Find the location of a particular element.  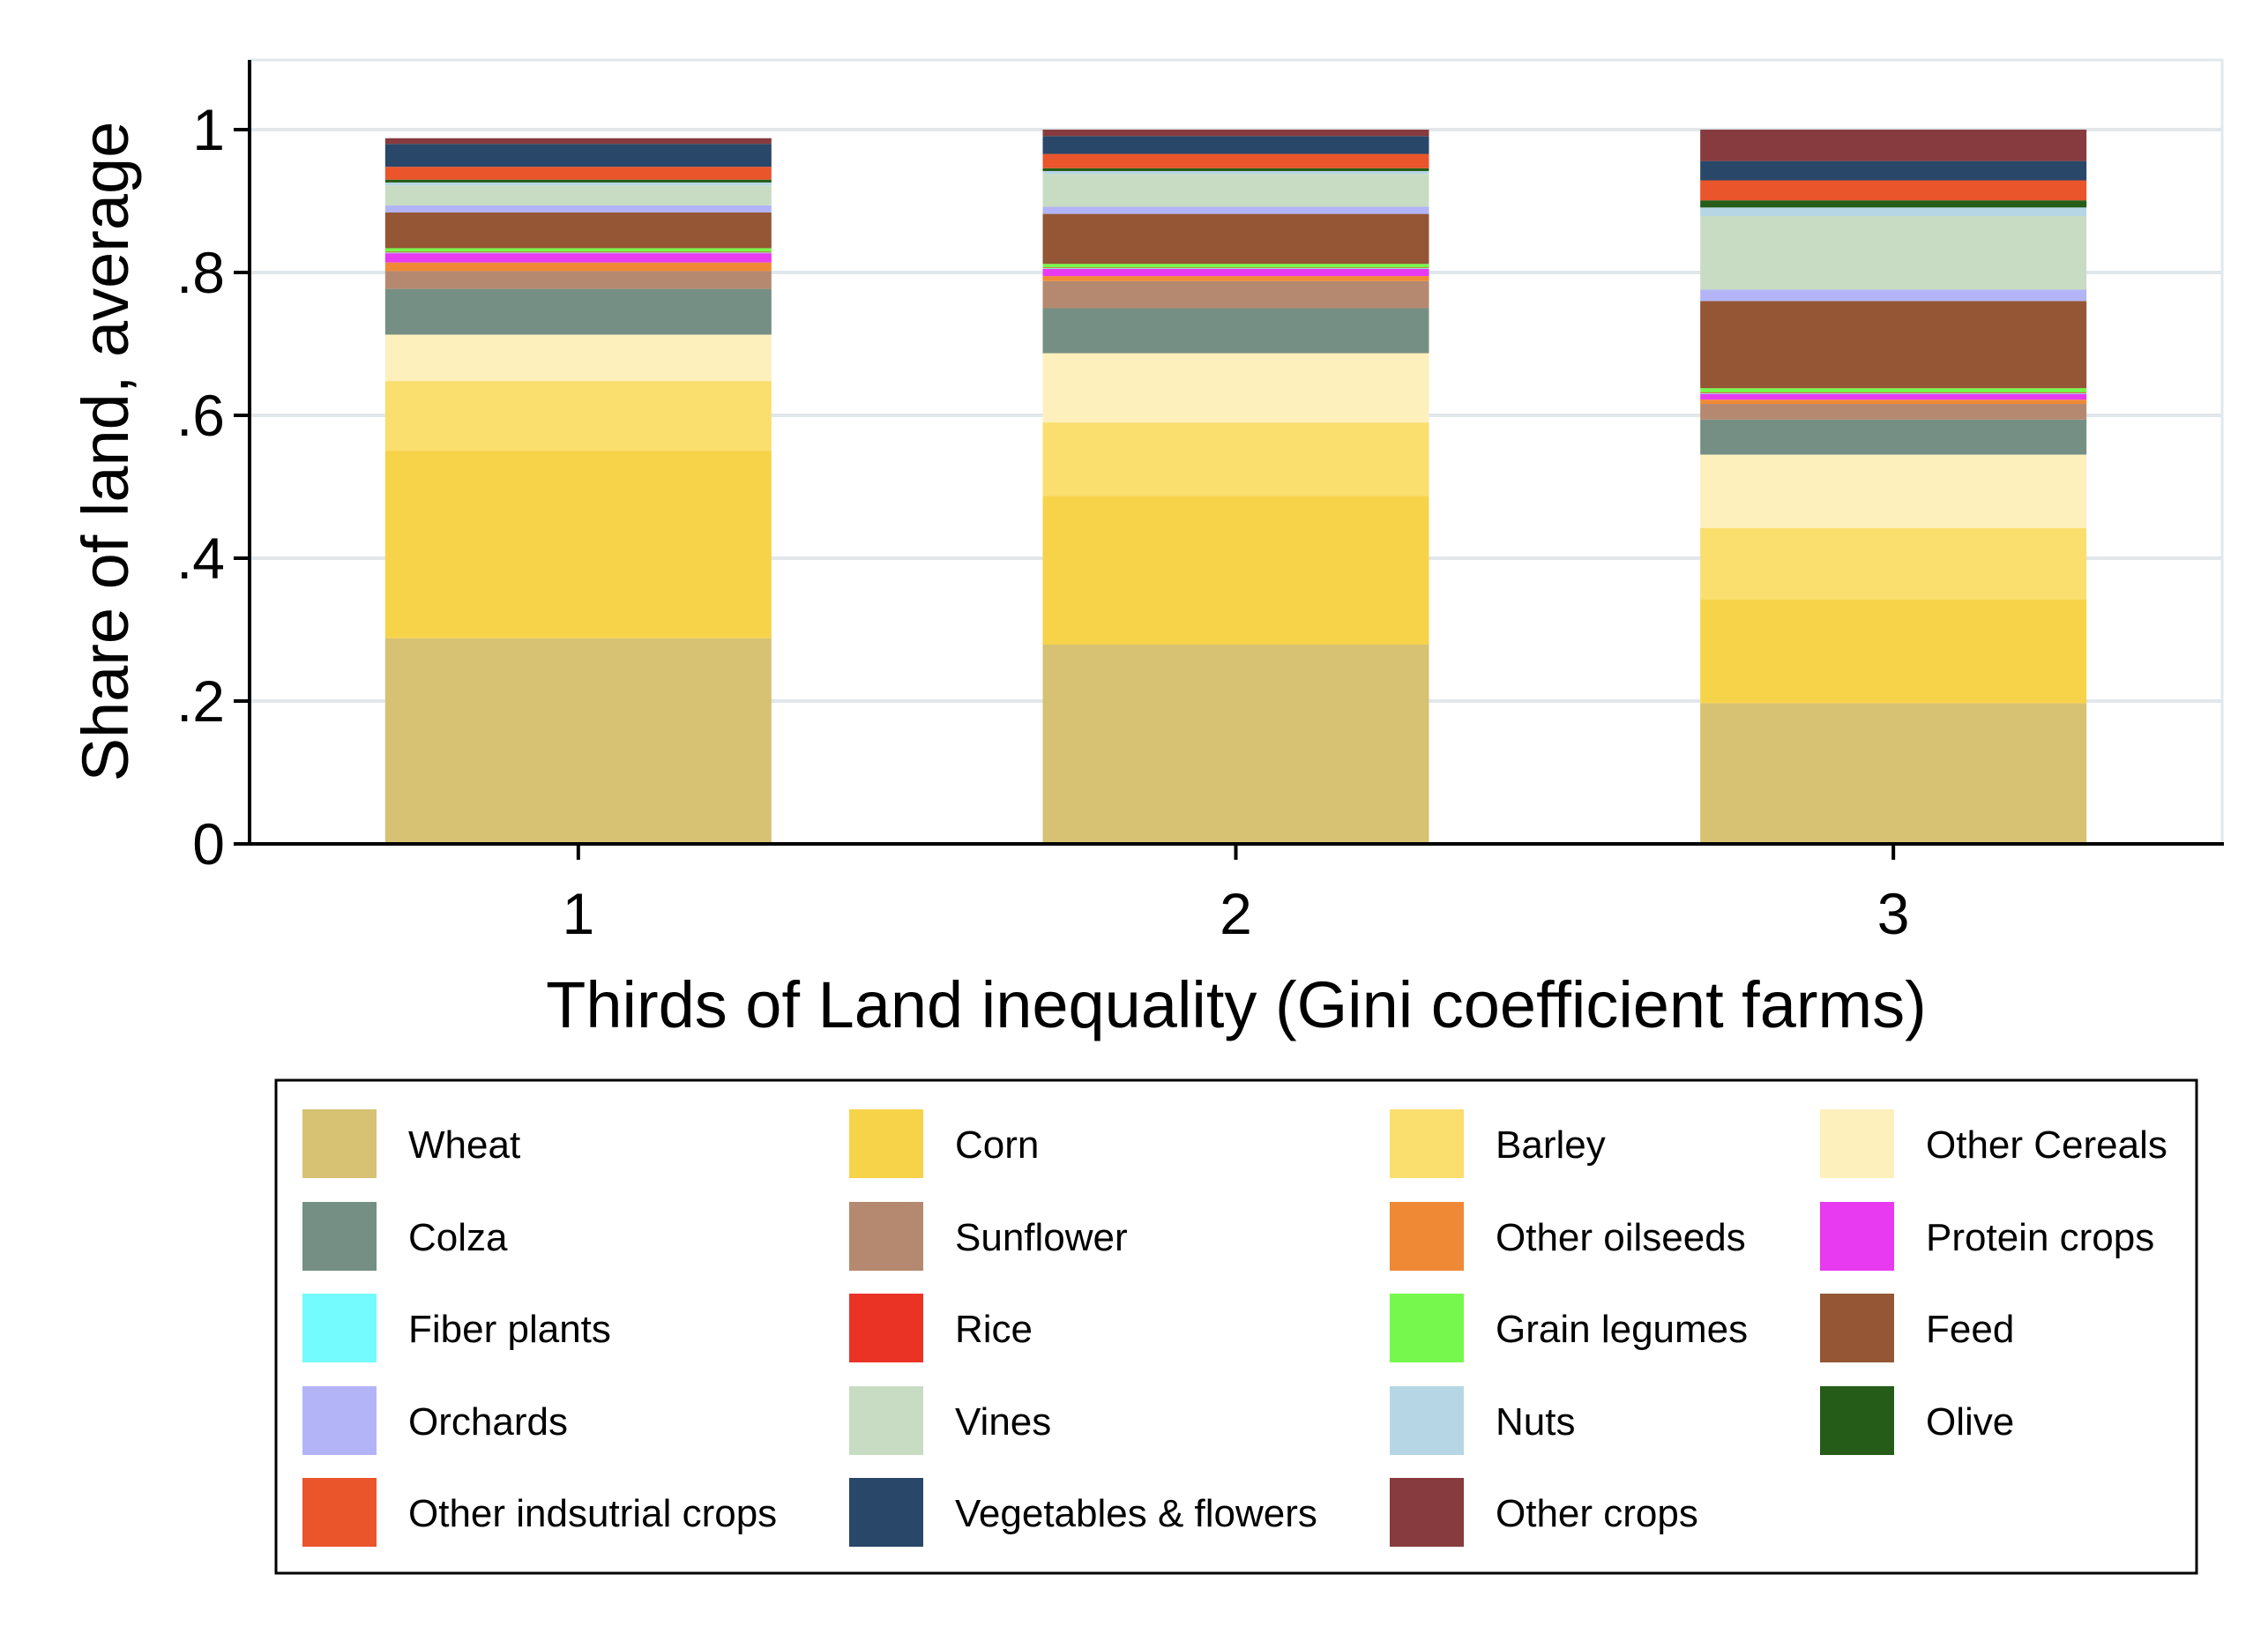

legend-label: Other crops is located at coordinates (1597, 1513).